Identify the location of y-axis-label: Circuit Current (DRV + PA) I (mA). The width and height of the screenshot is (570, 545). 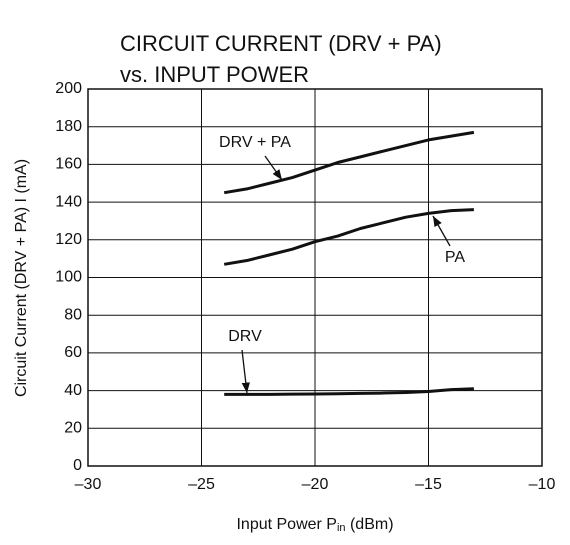
(21, 278).